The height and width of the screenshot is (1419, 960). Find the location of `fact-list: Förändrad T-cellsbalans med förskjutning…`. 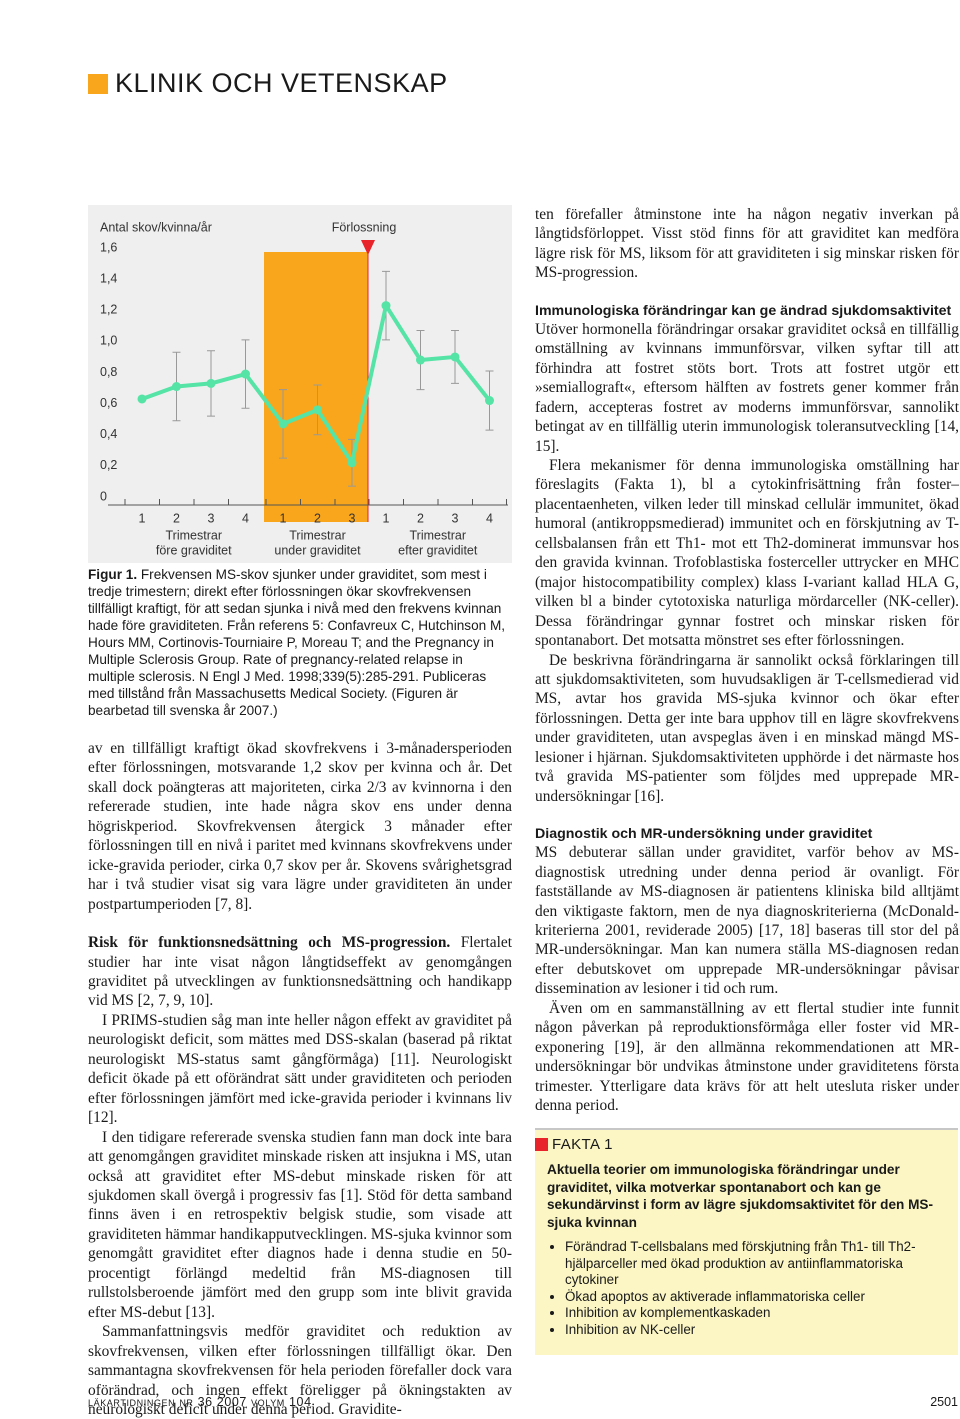

fact-list: Förändrad T-cellsbalans med förskjutning… is located at coordinates (746, 1289).